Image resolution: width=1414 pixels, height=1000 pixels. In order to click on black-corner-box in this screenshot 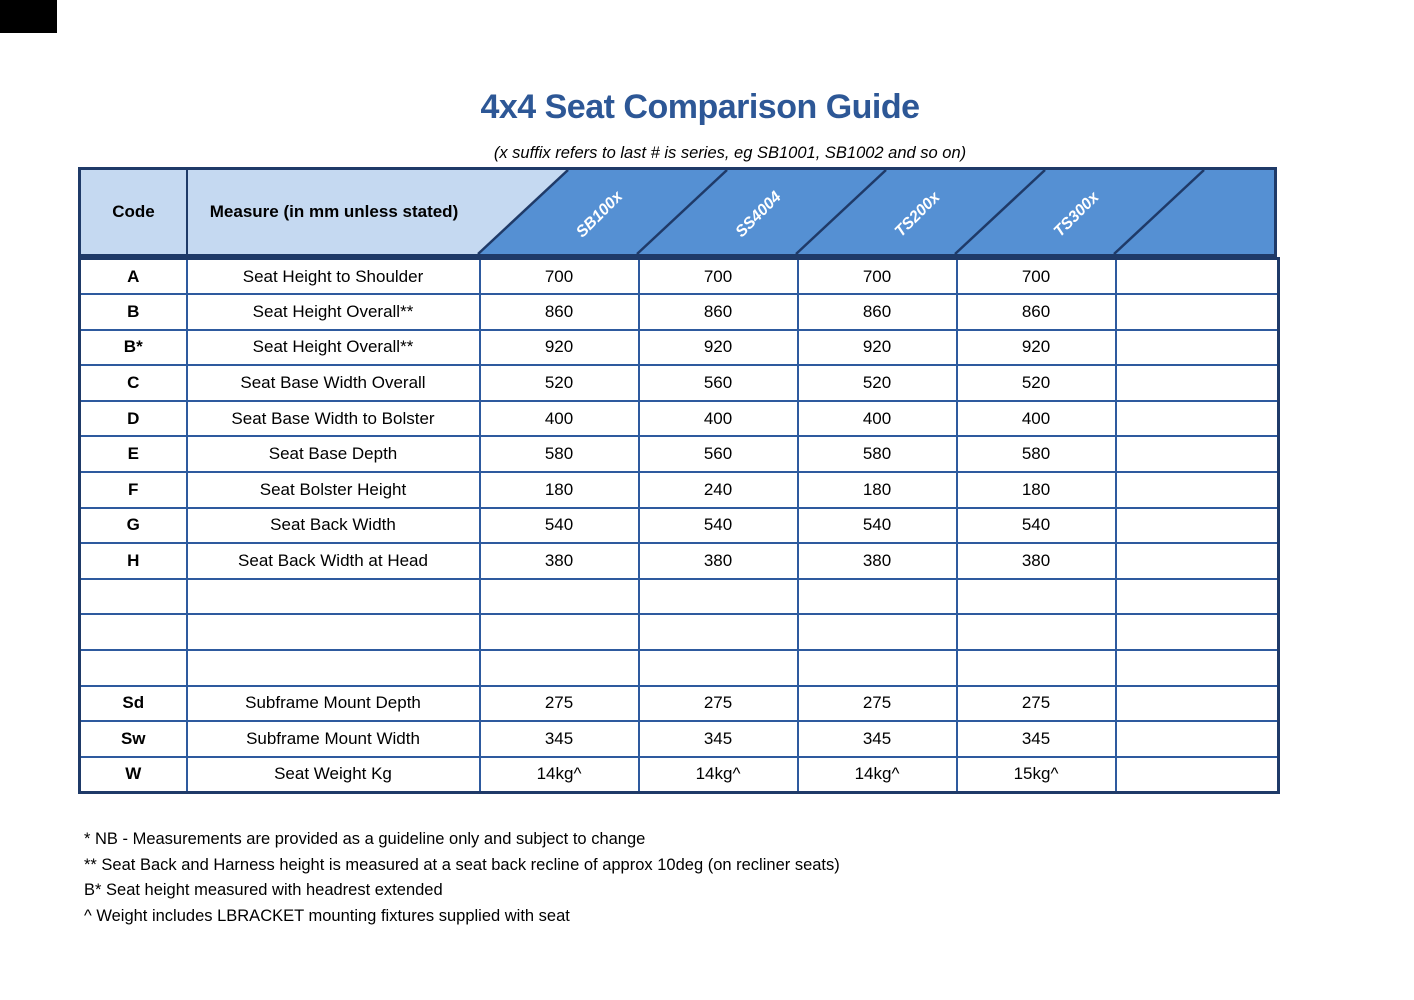, I will do `click(28, 16)`.